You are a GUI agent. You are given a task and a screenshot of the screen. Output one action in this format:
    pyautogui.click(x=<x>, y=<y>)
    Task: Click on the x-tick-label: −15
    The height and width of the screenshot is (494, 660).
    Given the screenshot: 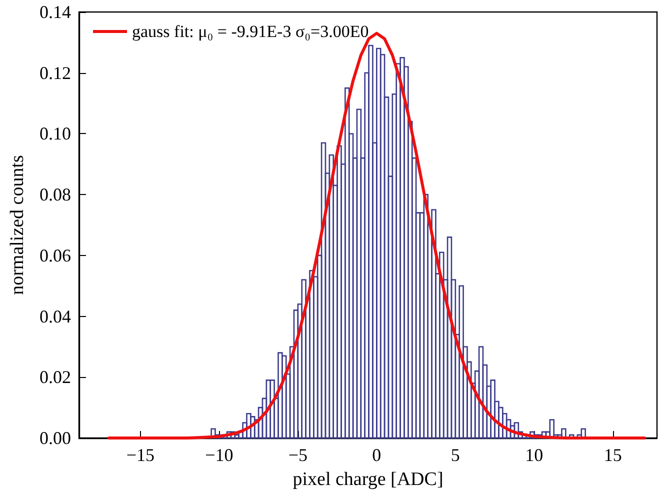 What is the action you would take?
    pyautogui.click(x=140, y=455)
    